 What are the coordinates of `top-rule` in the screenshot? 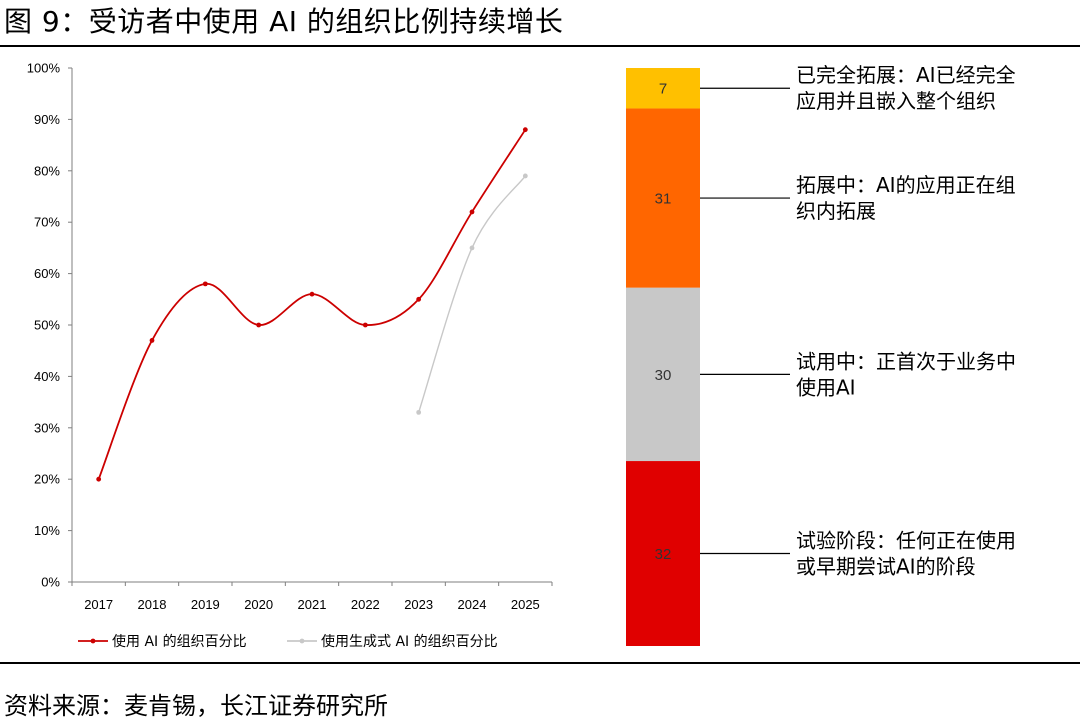 It's located at (540, 46).